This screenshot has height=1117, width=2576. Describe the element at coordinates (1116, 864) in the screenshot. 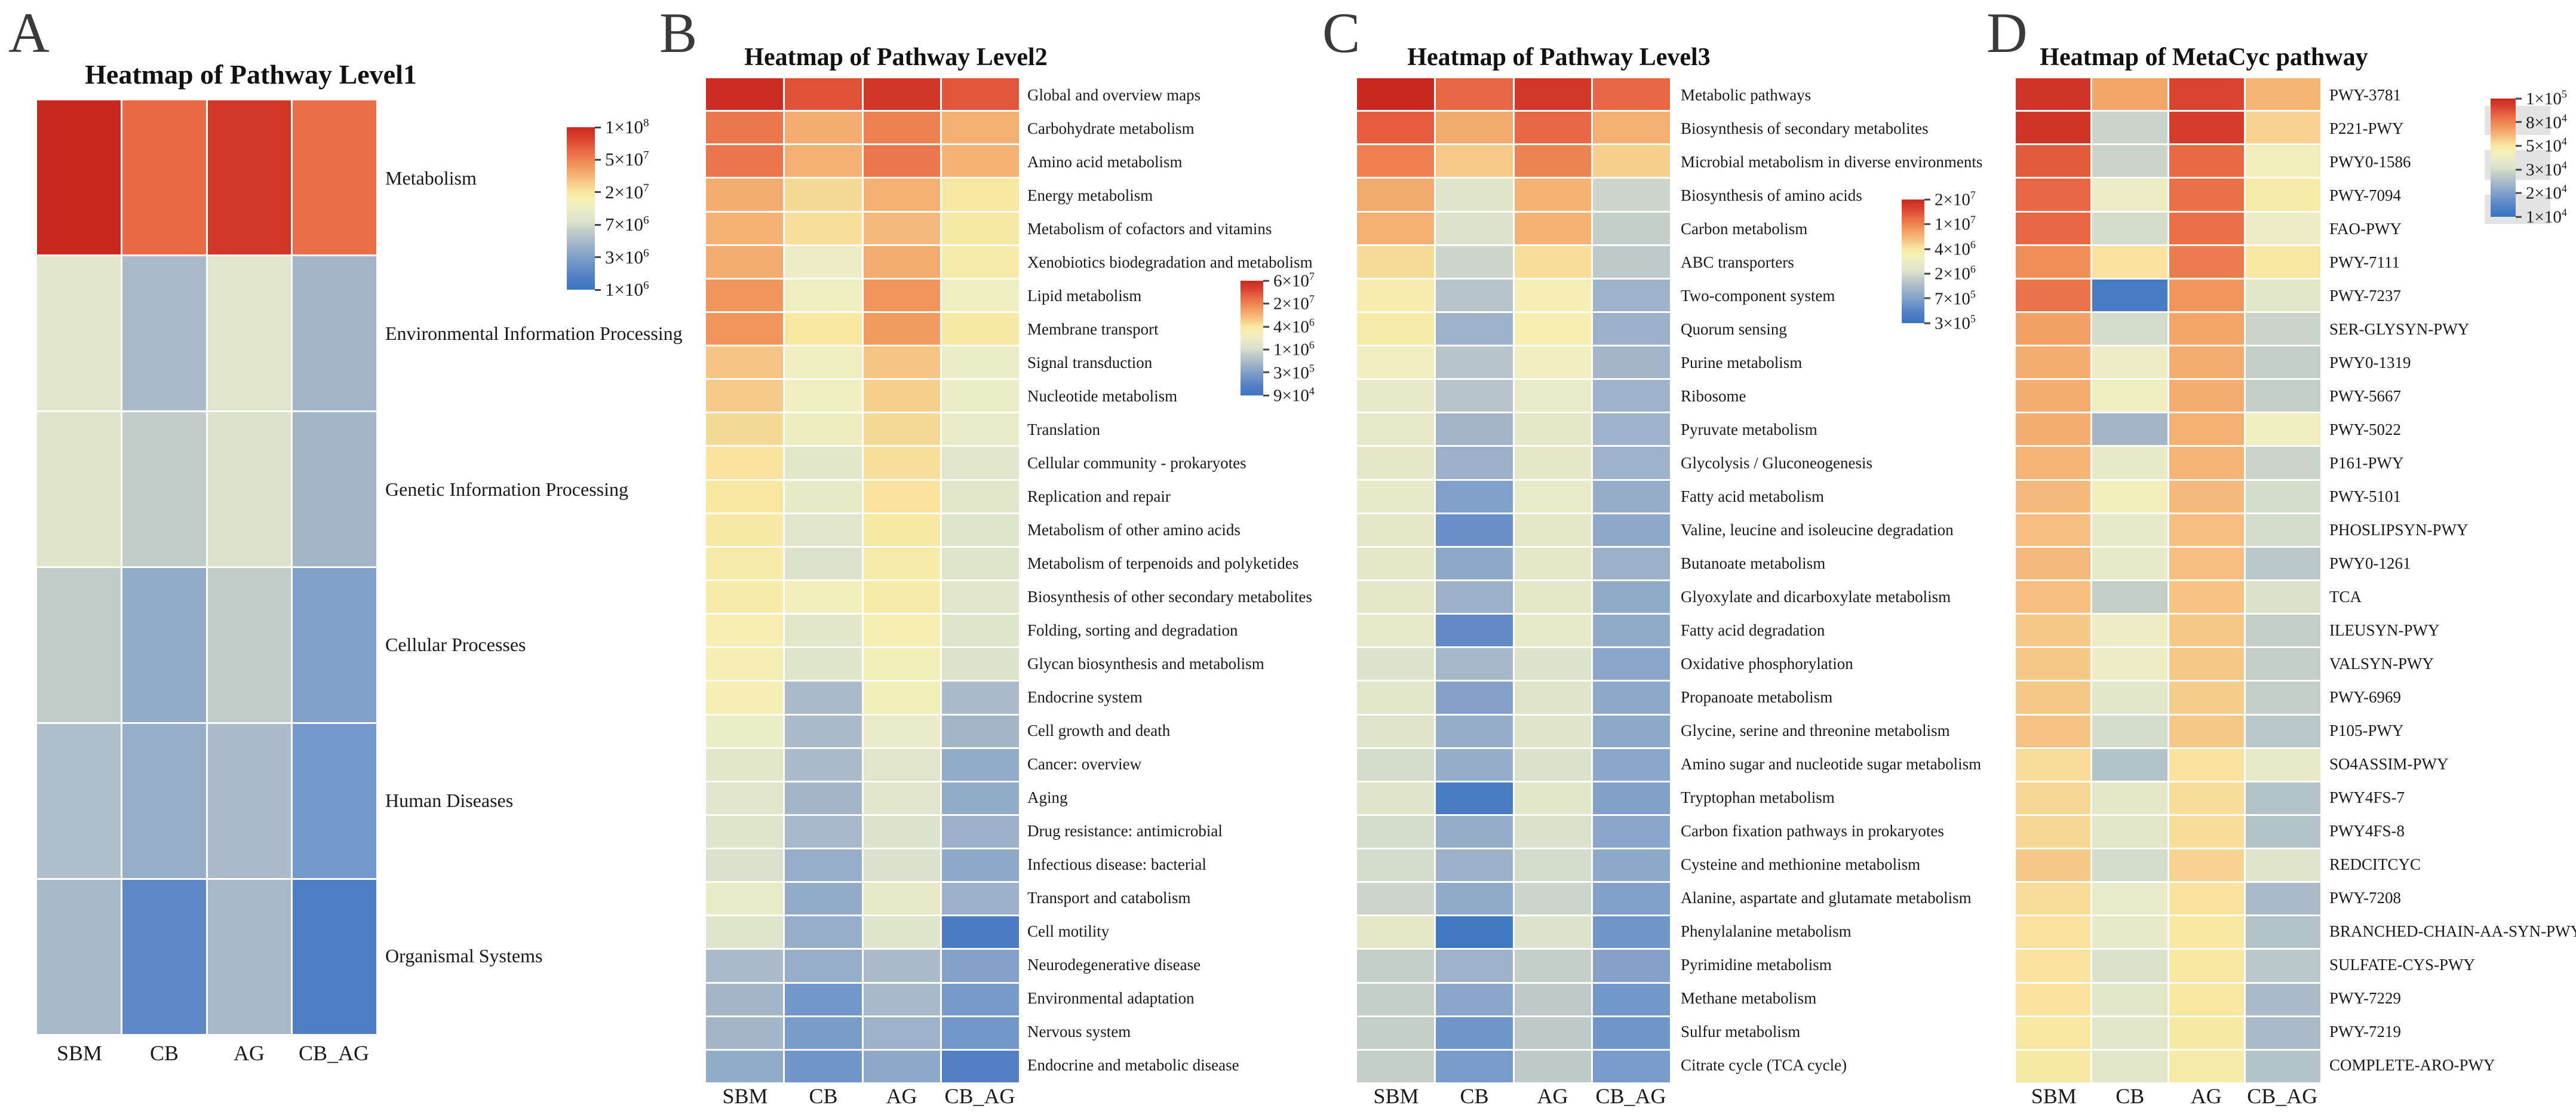

I see `row-label: Infectious disease: bacterial` at that location.